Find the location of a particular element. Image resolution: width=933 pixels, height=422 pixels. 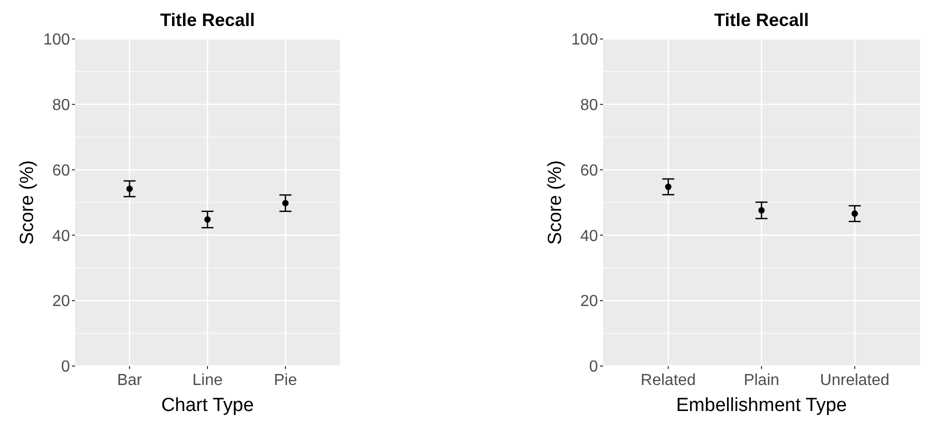

x-axis-title: Chart Type is located at coordinates (207, 405).